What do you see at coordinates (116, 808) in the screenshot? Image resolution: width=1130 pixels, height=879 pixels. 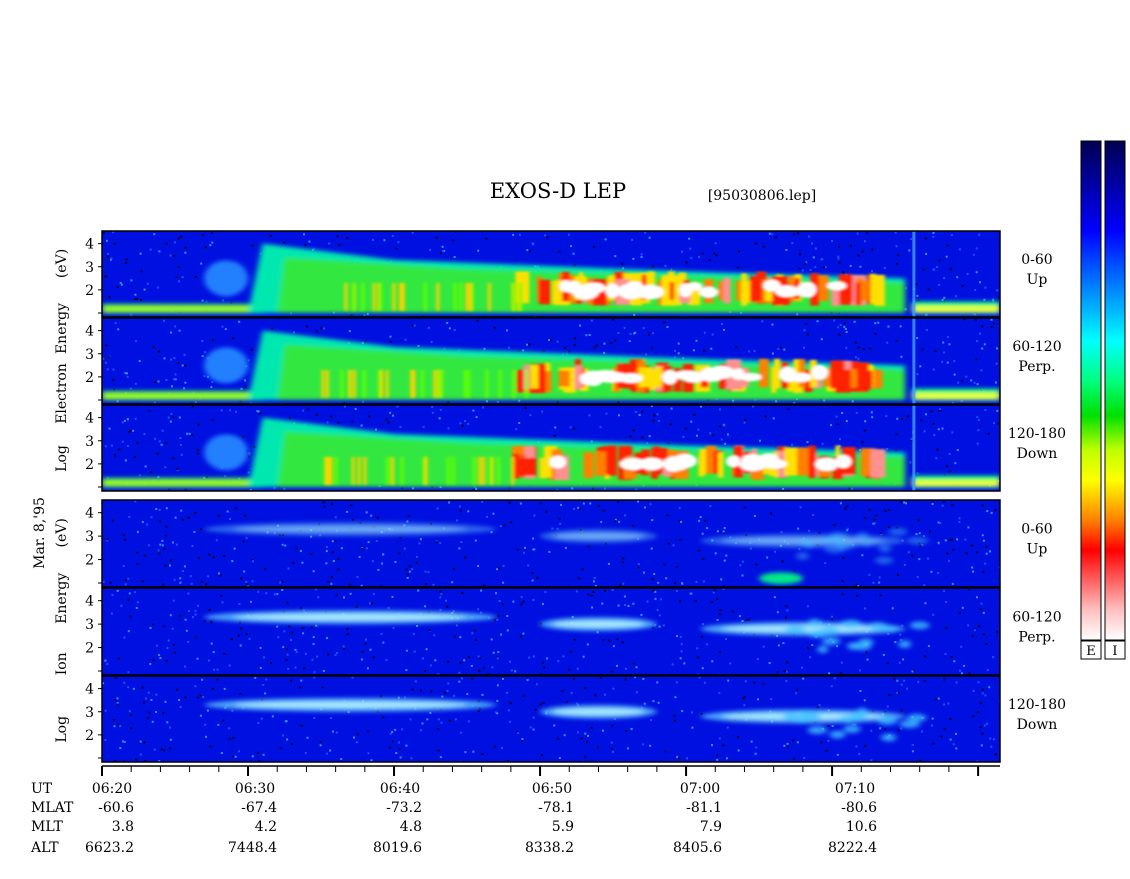 I see `footer-value-MLAT-0: -60.6` at bounding box center [116, 808].